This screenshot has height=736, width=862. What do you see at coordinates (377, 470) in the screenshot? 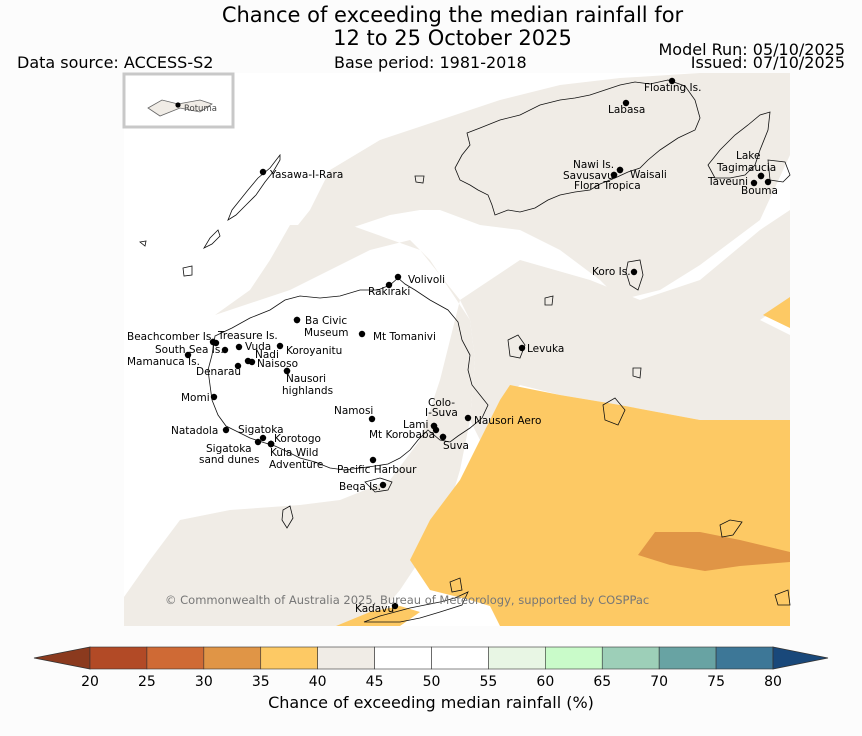
I see `place-label: Pacific Harbour` at bounding box center [377, 470].